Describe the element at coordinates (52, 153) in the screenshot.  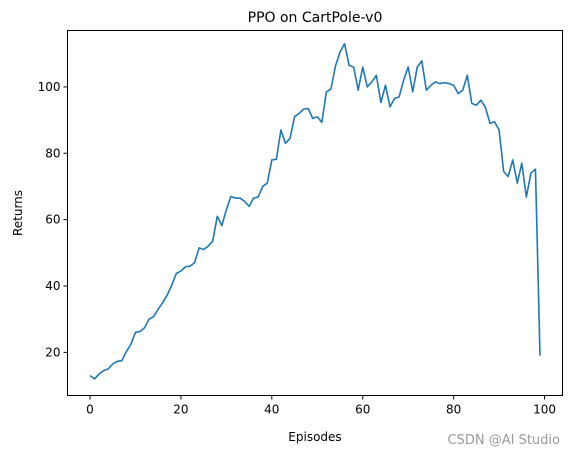
I see `y-tick-label: 80` at that location.